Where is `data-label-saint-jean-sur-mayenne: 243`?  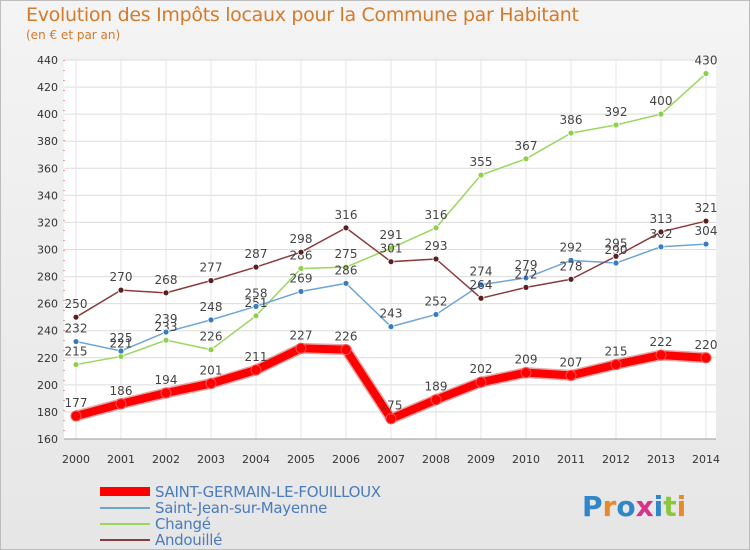
data-label-saint-jean-sur-mayenne: 243 is located at coordinates (391, 314).